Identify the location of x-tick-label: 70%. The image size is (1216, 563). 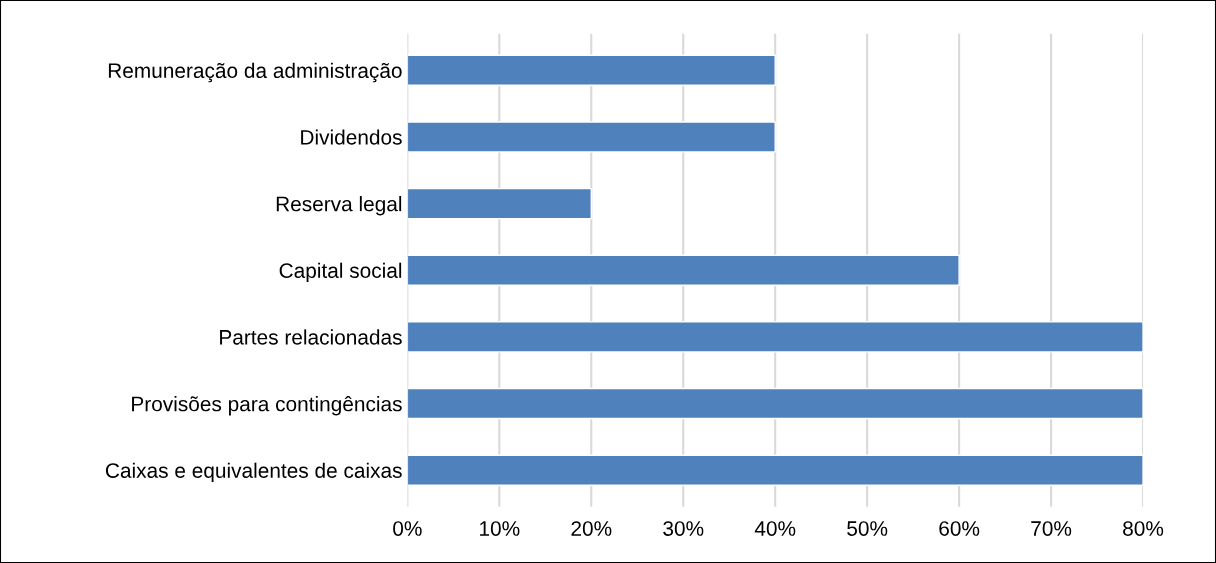
(1051, 528).